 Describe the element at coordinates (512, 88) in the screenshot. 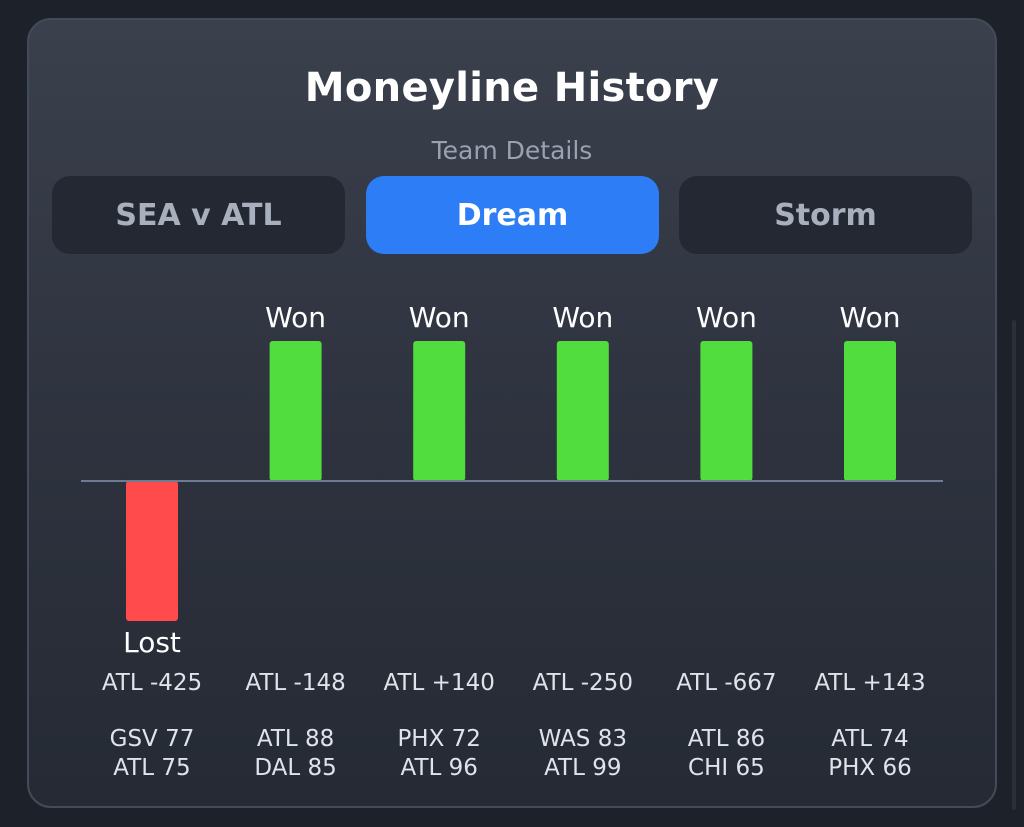

I see `card-title: Moneyline History` at that location.